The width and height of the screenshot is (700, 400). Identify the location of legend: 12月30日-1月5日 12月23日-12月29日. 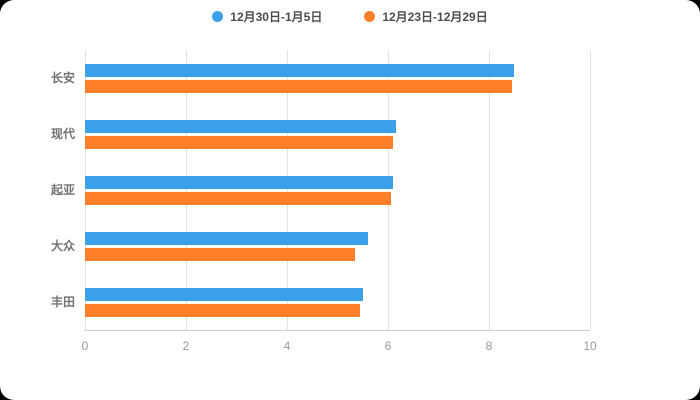
(350, 16).